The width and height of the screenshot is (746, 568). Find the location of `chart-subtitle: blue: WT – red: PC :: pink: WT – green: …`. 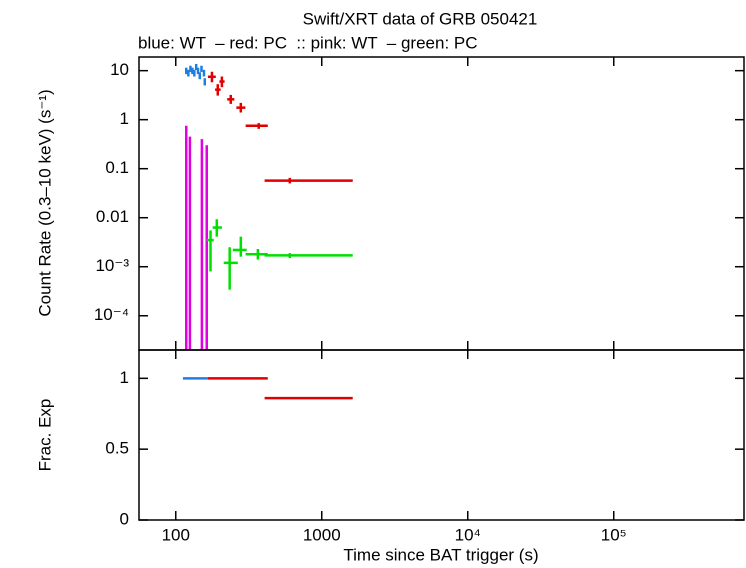

chart-subtitle: blue: WT – red: PC :: pink: WT – green: … is located at coordinates (308, 42).